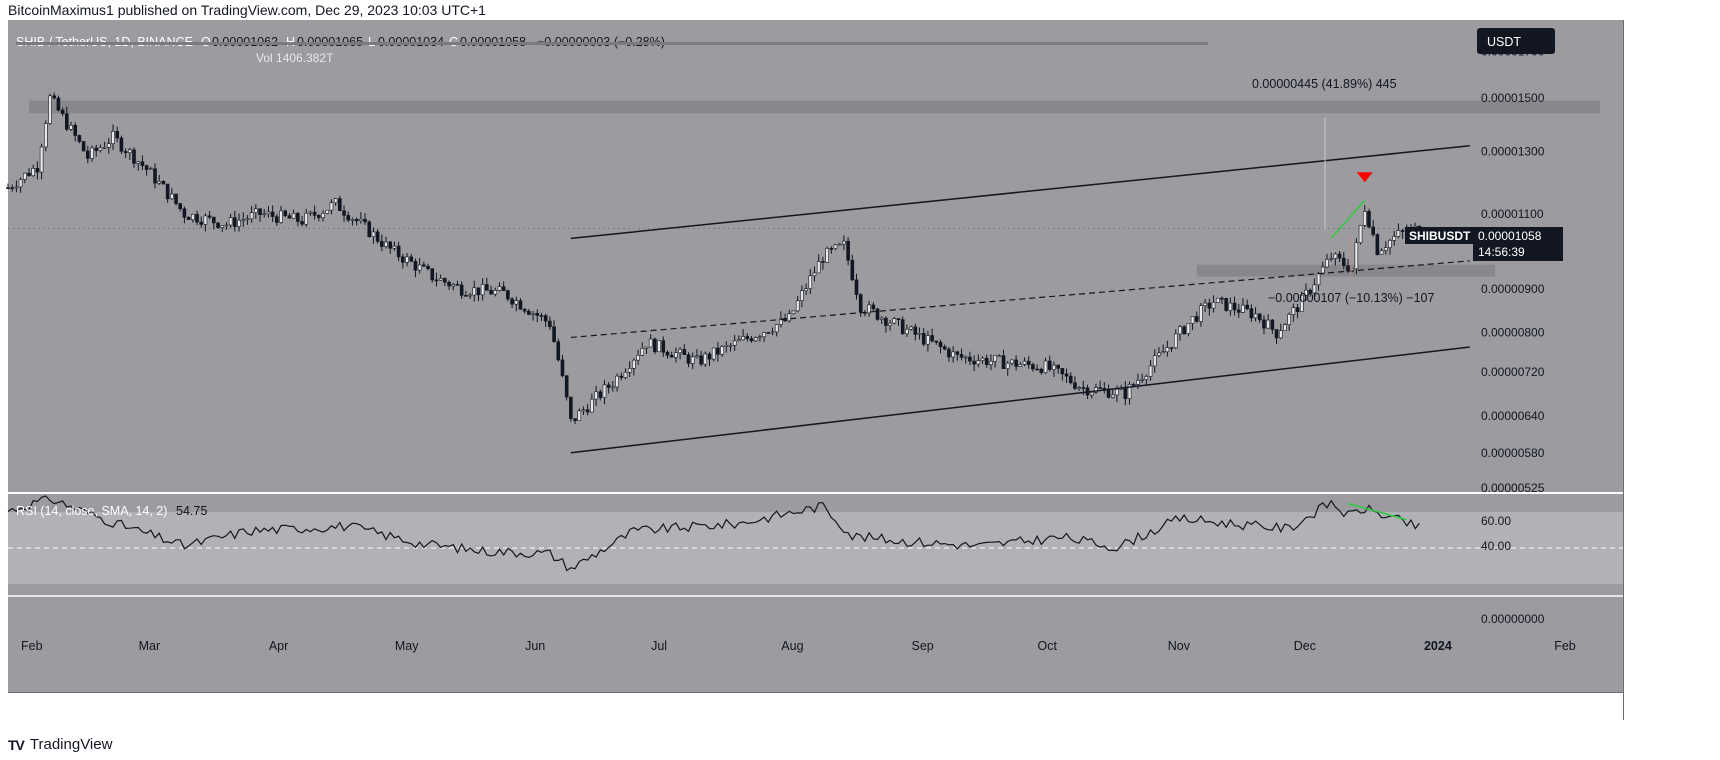  Describe the element at coordinates (815, 706) in the screenshot. I see `time-axis` at that location.